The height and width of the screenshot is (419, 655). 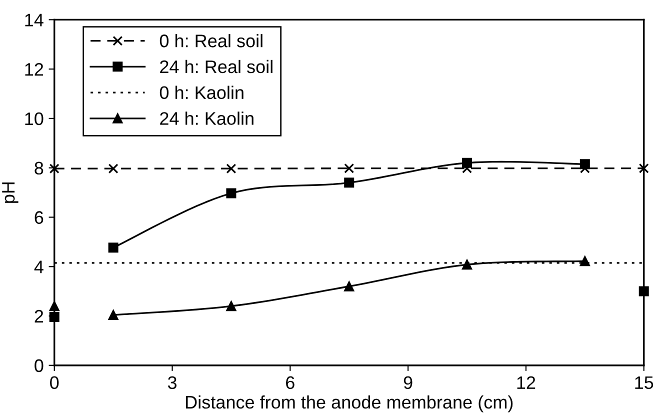 I want to click on x-tick-label: 15, so click(x=644, y=383).